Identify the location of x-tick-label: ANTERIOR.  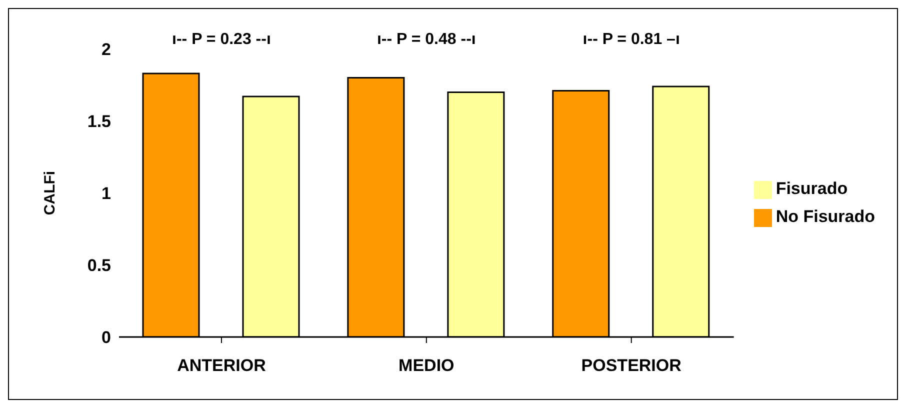
(221, 366).